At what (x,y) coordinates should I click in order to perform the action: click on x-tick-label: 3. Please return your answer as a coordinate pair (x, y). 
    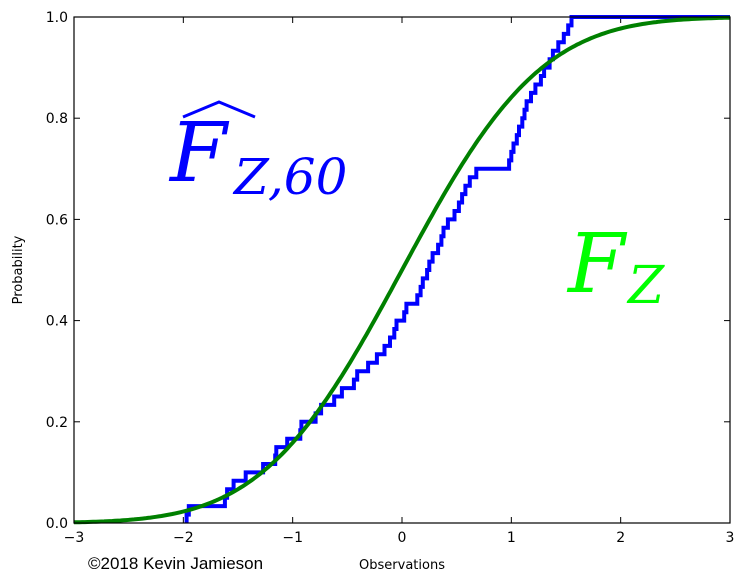
    Looking at the image, I should click on (730, 538).